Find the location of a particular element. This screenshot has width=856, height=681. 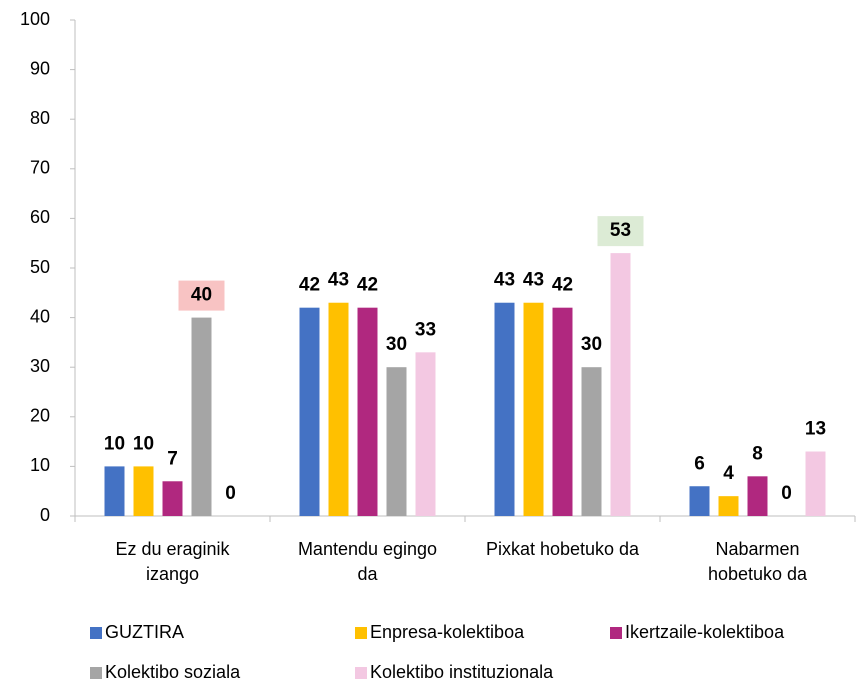

y-tick-label: 100 is located at coordinates (35, 19).